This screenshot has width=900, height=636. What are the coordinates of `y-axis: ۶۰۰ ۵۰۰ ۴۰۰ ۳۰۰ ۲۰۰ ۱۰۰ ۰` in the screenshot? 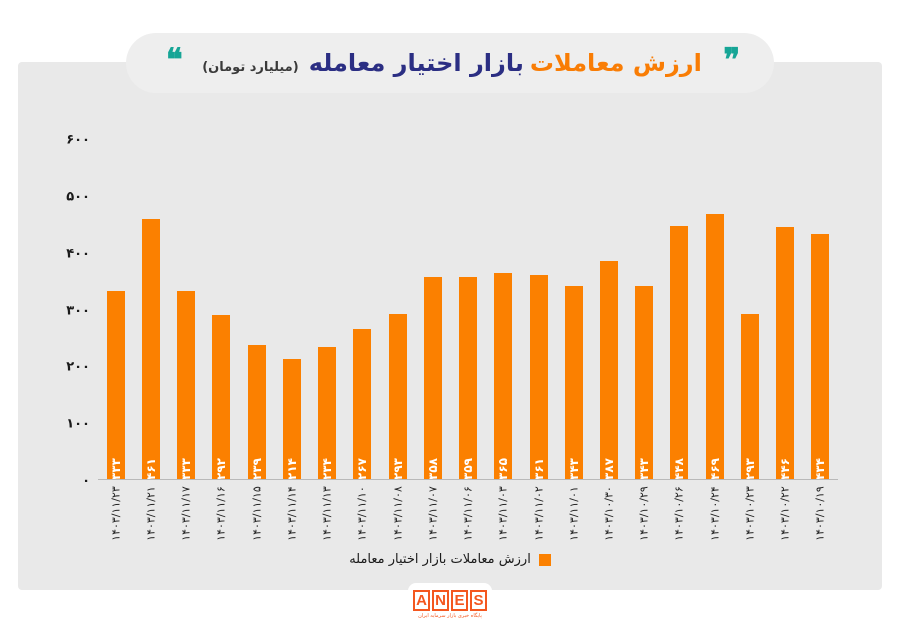 It's located at (57, 311).